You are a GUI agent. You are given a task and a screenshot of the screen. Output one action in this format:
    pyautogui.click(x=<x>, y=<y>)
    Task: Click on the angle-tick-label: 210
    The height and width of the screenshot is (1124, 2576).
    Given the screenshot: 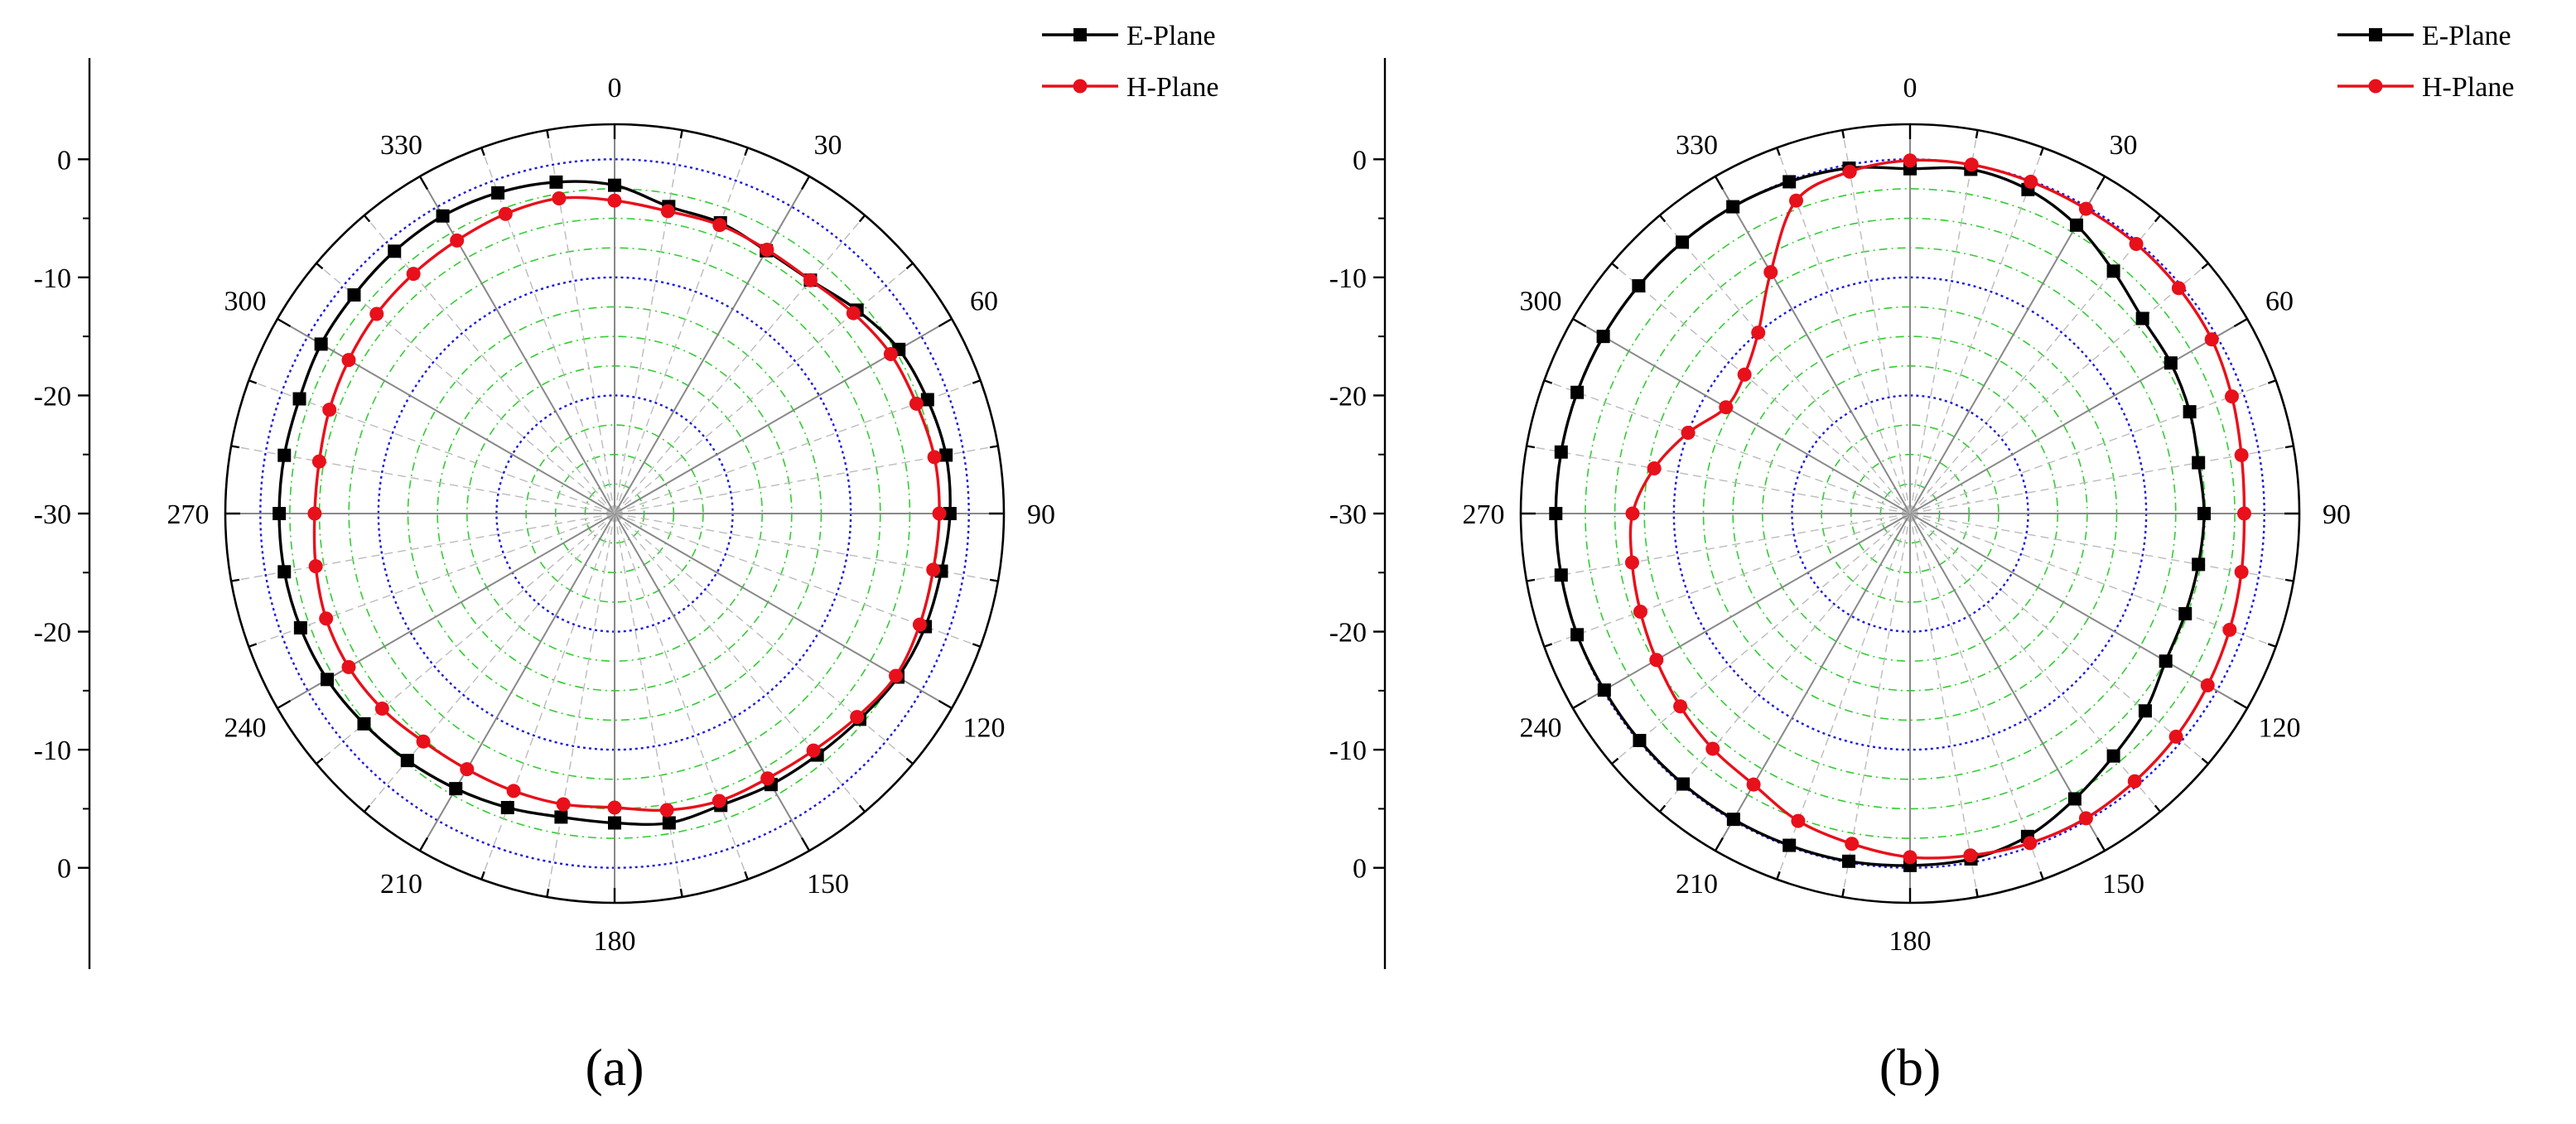 What is the action you would take?
    pyautogui.click(x=1697, y=884)
    